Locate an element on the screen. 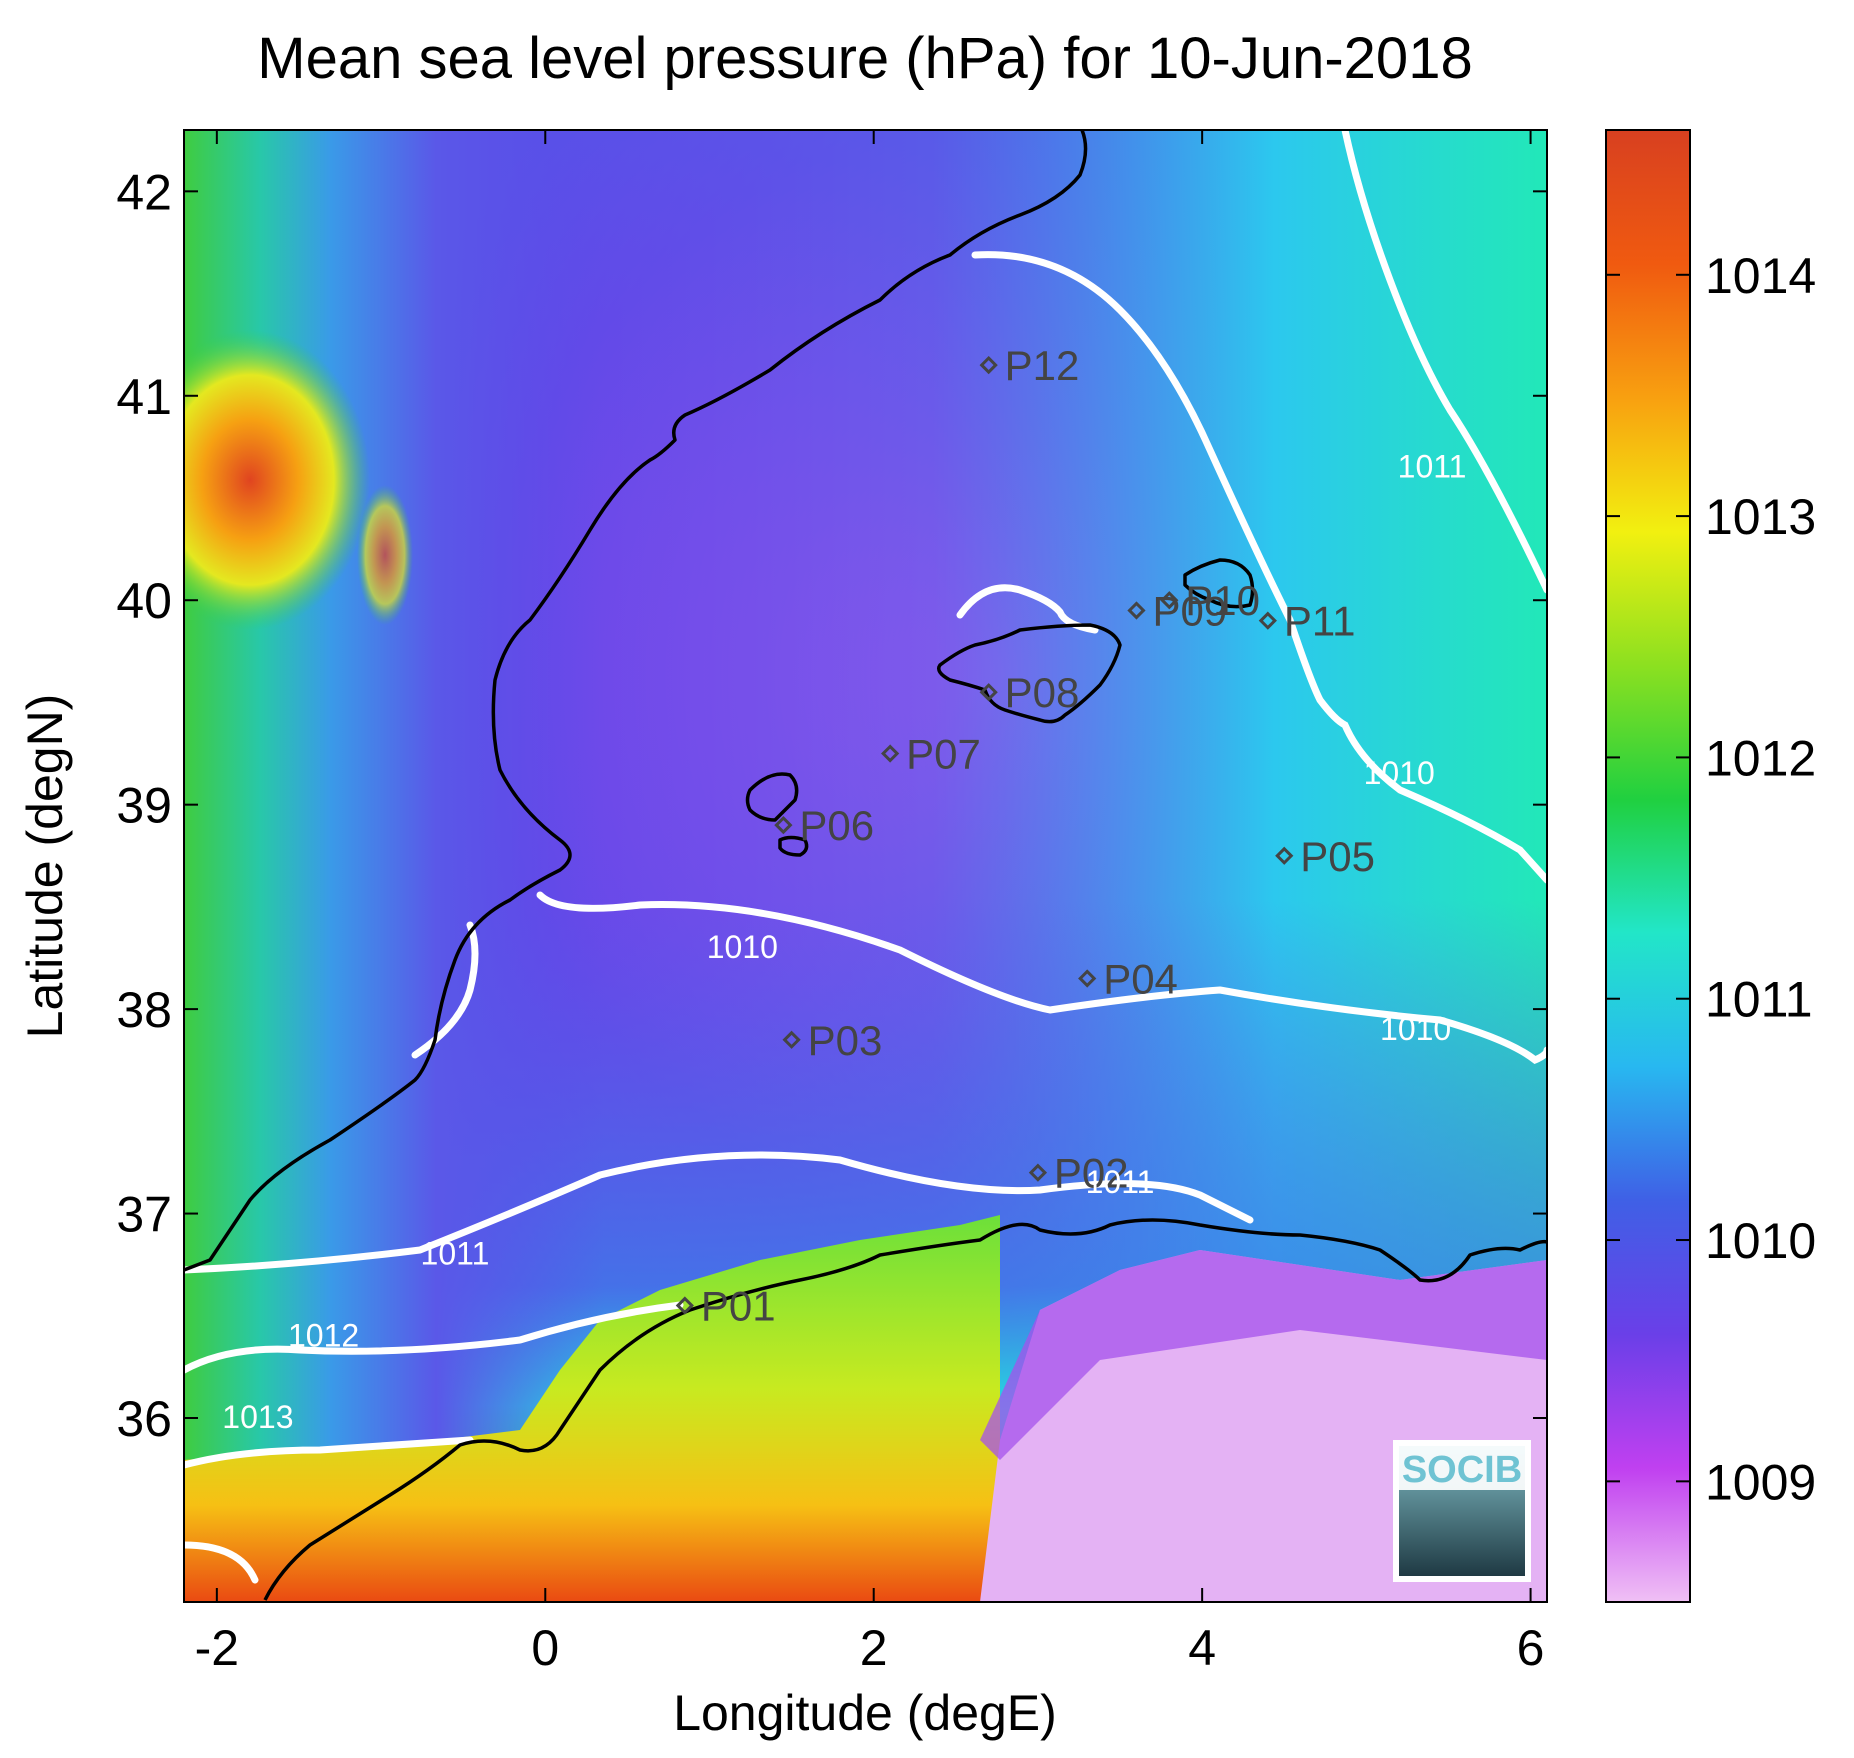 The image size is (1854, 1758). station-label: P01 is located at coordinates (738, 1306).